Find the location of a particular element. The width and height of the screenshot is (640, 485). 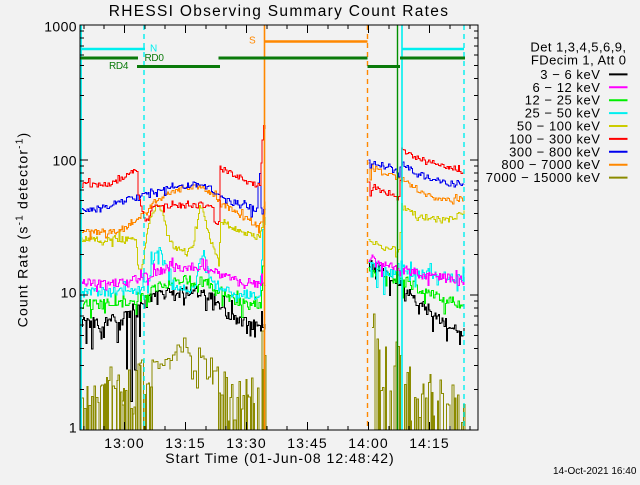

svg-text: S is located at coordinates (252, 41).